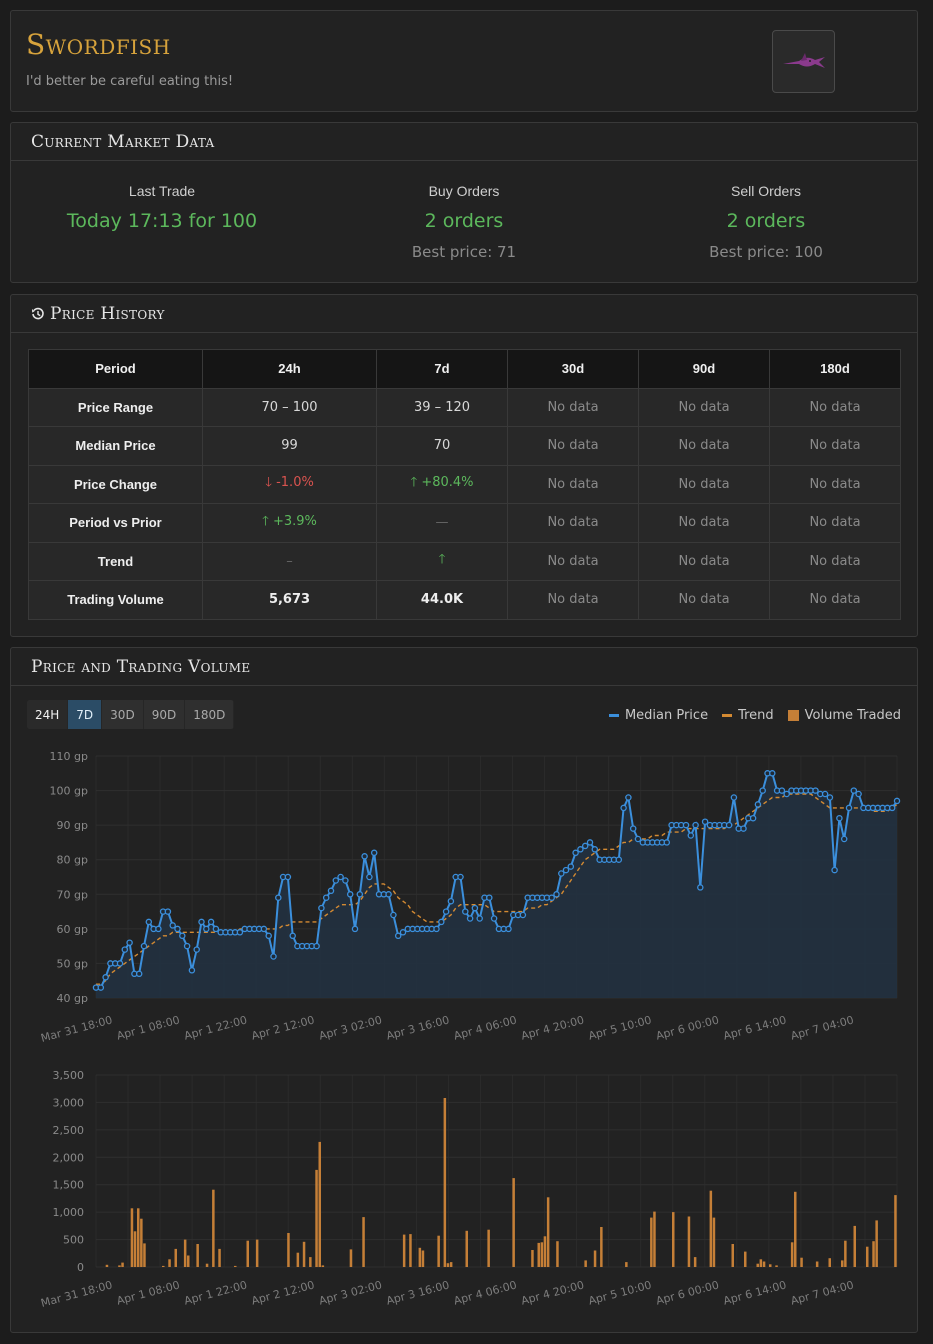 The image size is (933, 1344). Describe the element at coordinates (80, 1267) in the screenshot. I see `y-tick-label: 0` at that location.